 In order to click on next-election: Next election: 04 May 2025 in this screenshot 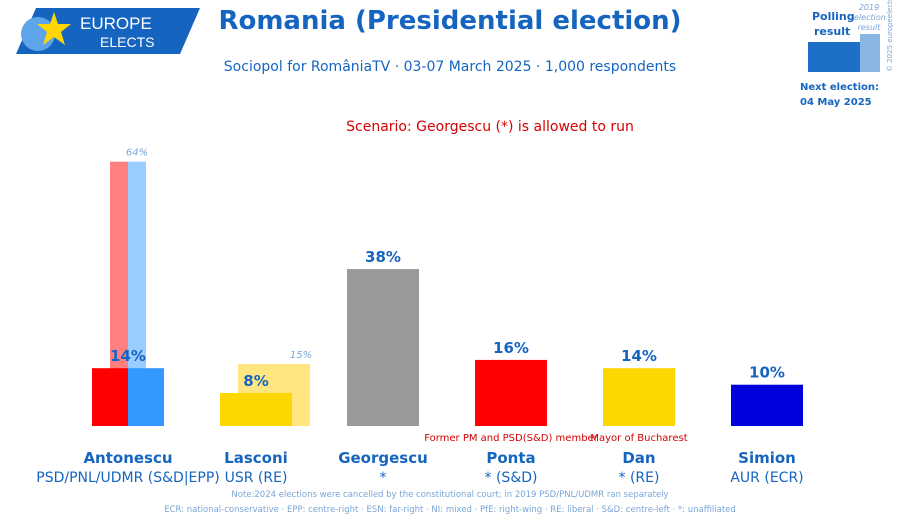, I will do `click(839, 95)`.